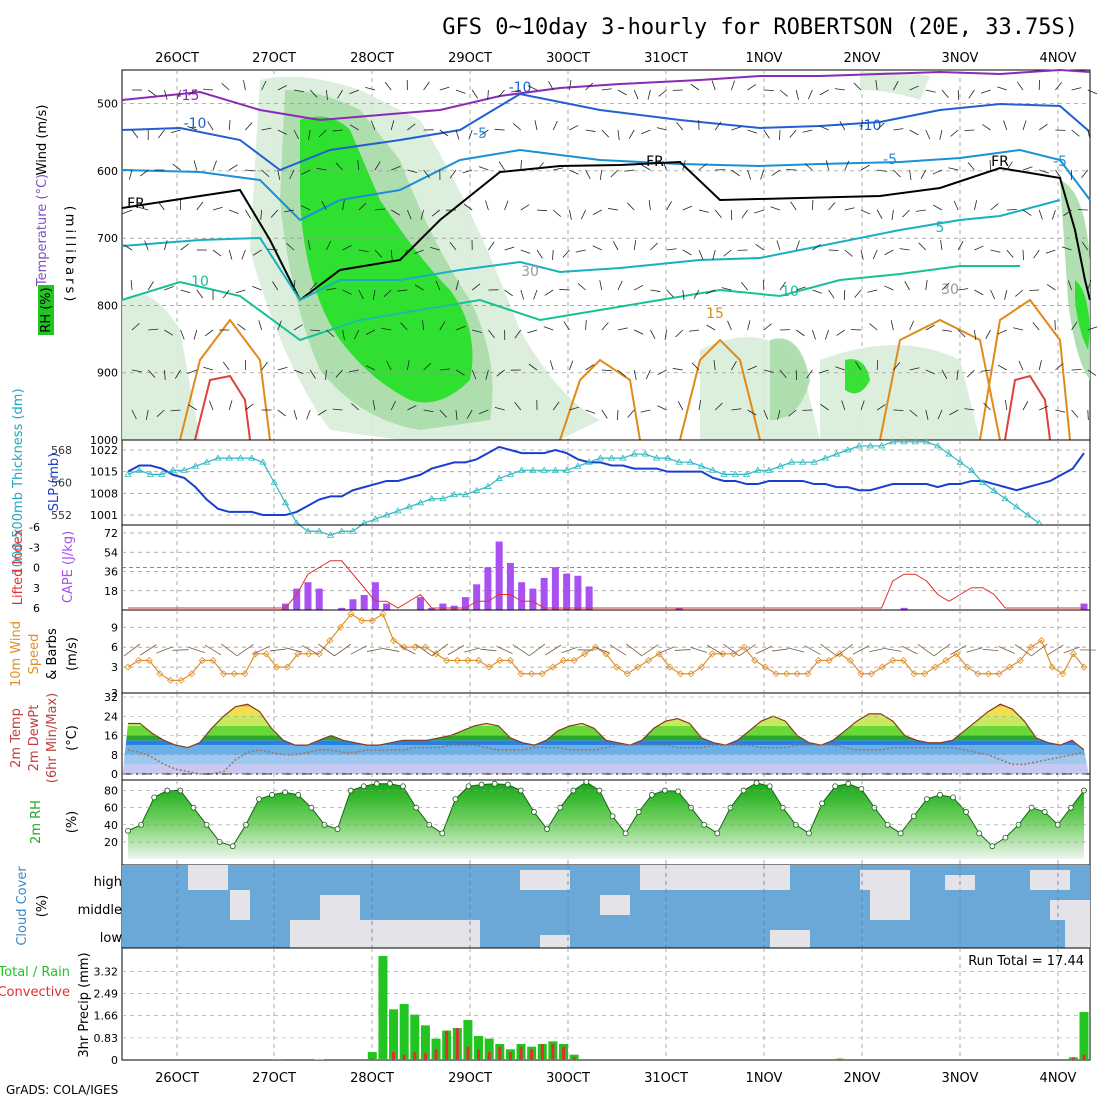 This screenshot has height=1100, width=1100. Describe the element at coordinates (940, 228) in the screenshot. I see `contour-label: 5` at that location.